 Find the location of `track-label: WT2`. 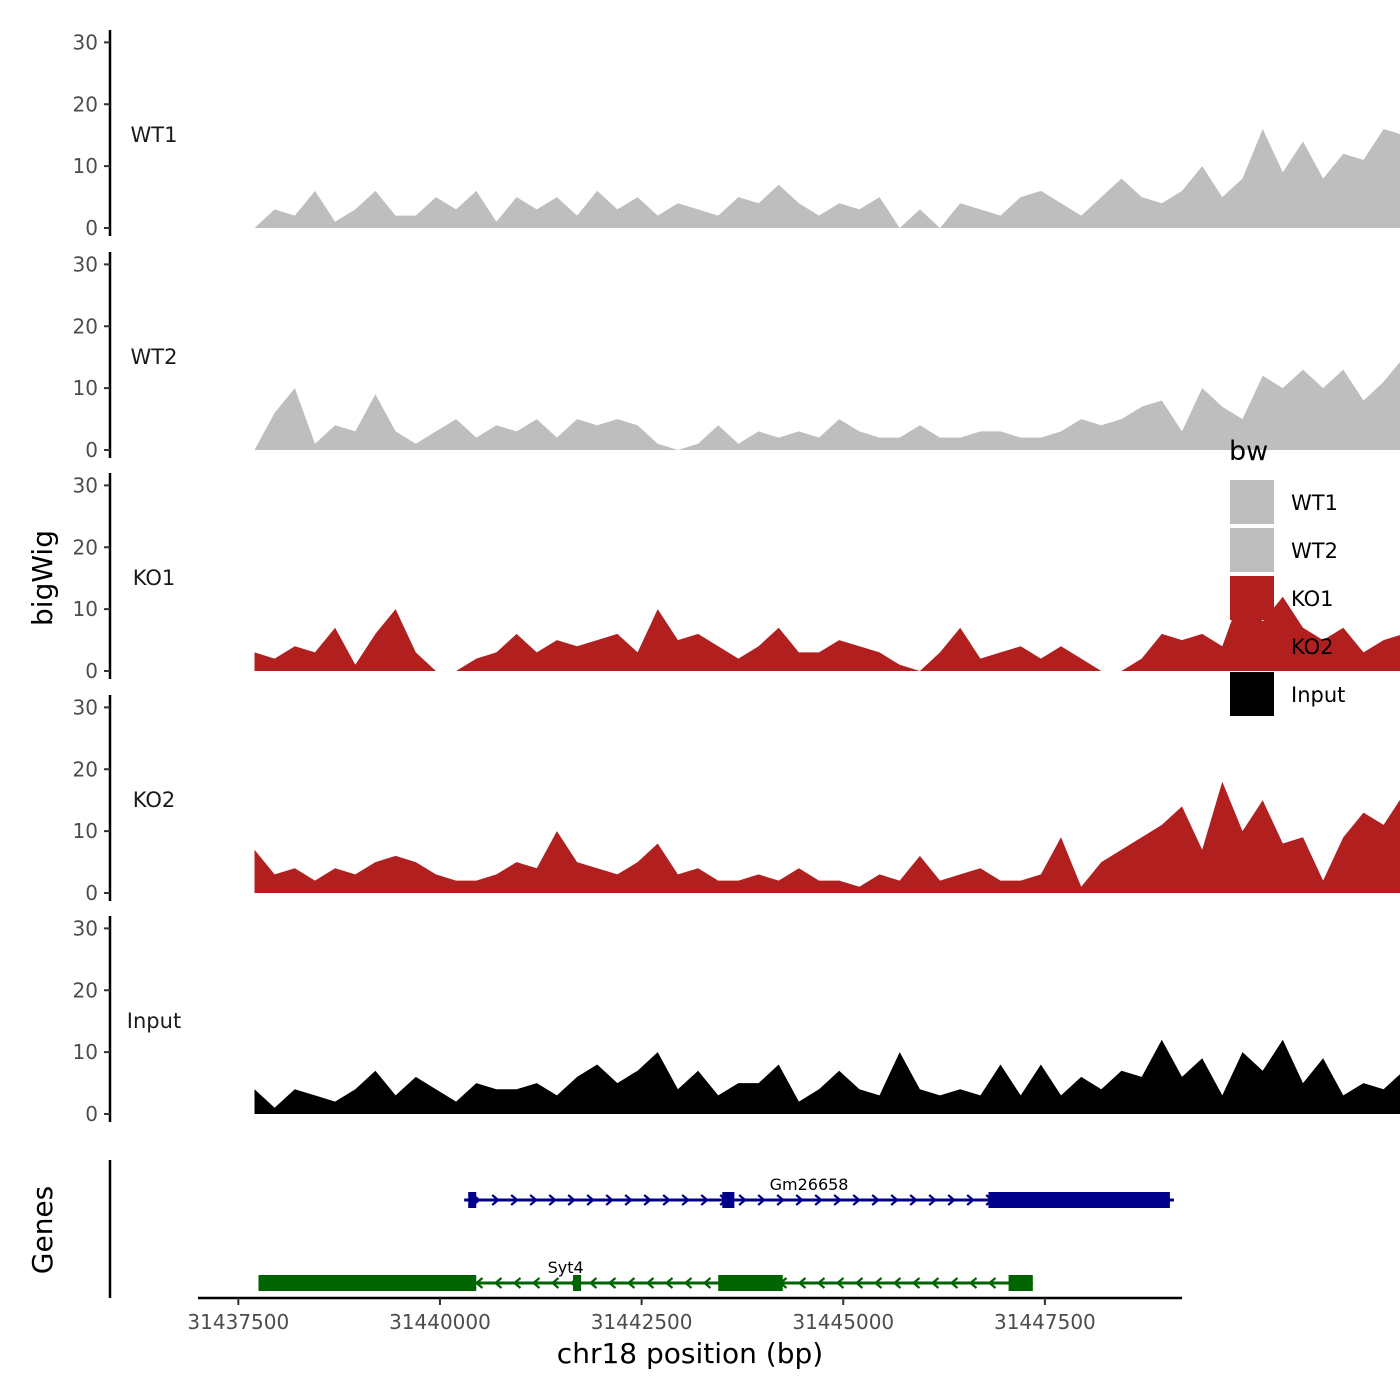

track-label: WT2 is located at coordinates (154, 357).